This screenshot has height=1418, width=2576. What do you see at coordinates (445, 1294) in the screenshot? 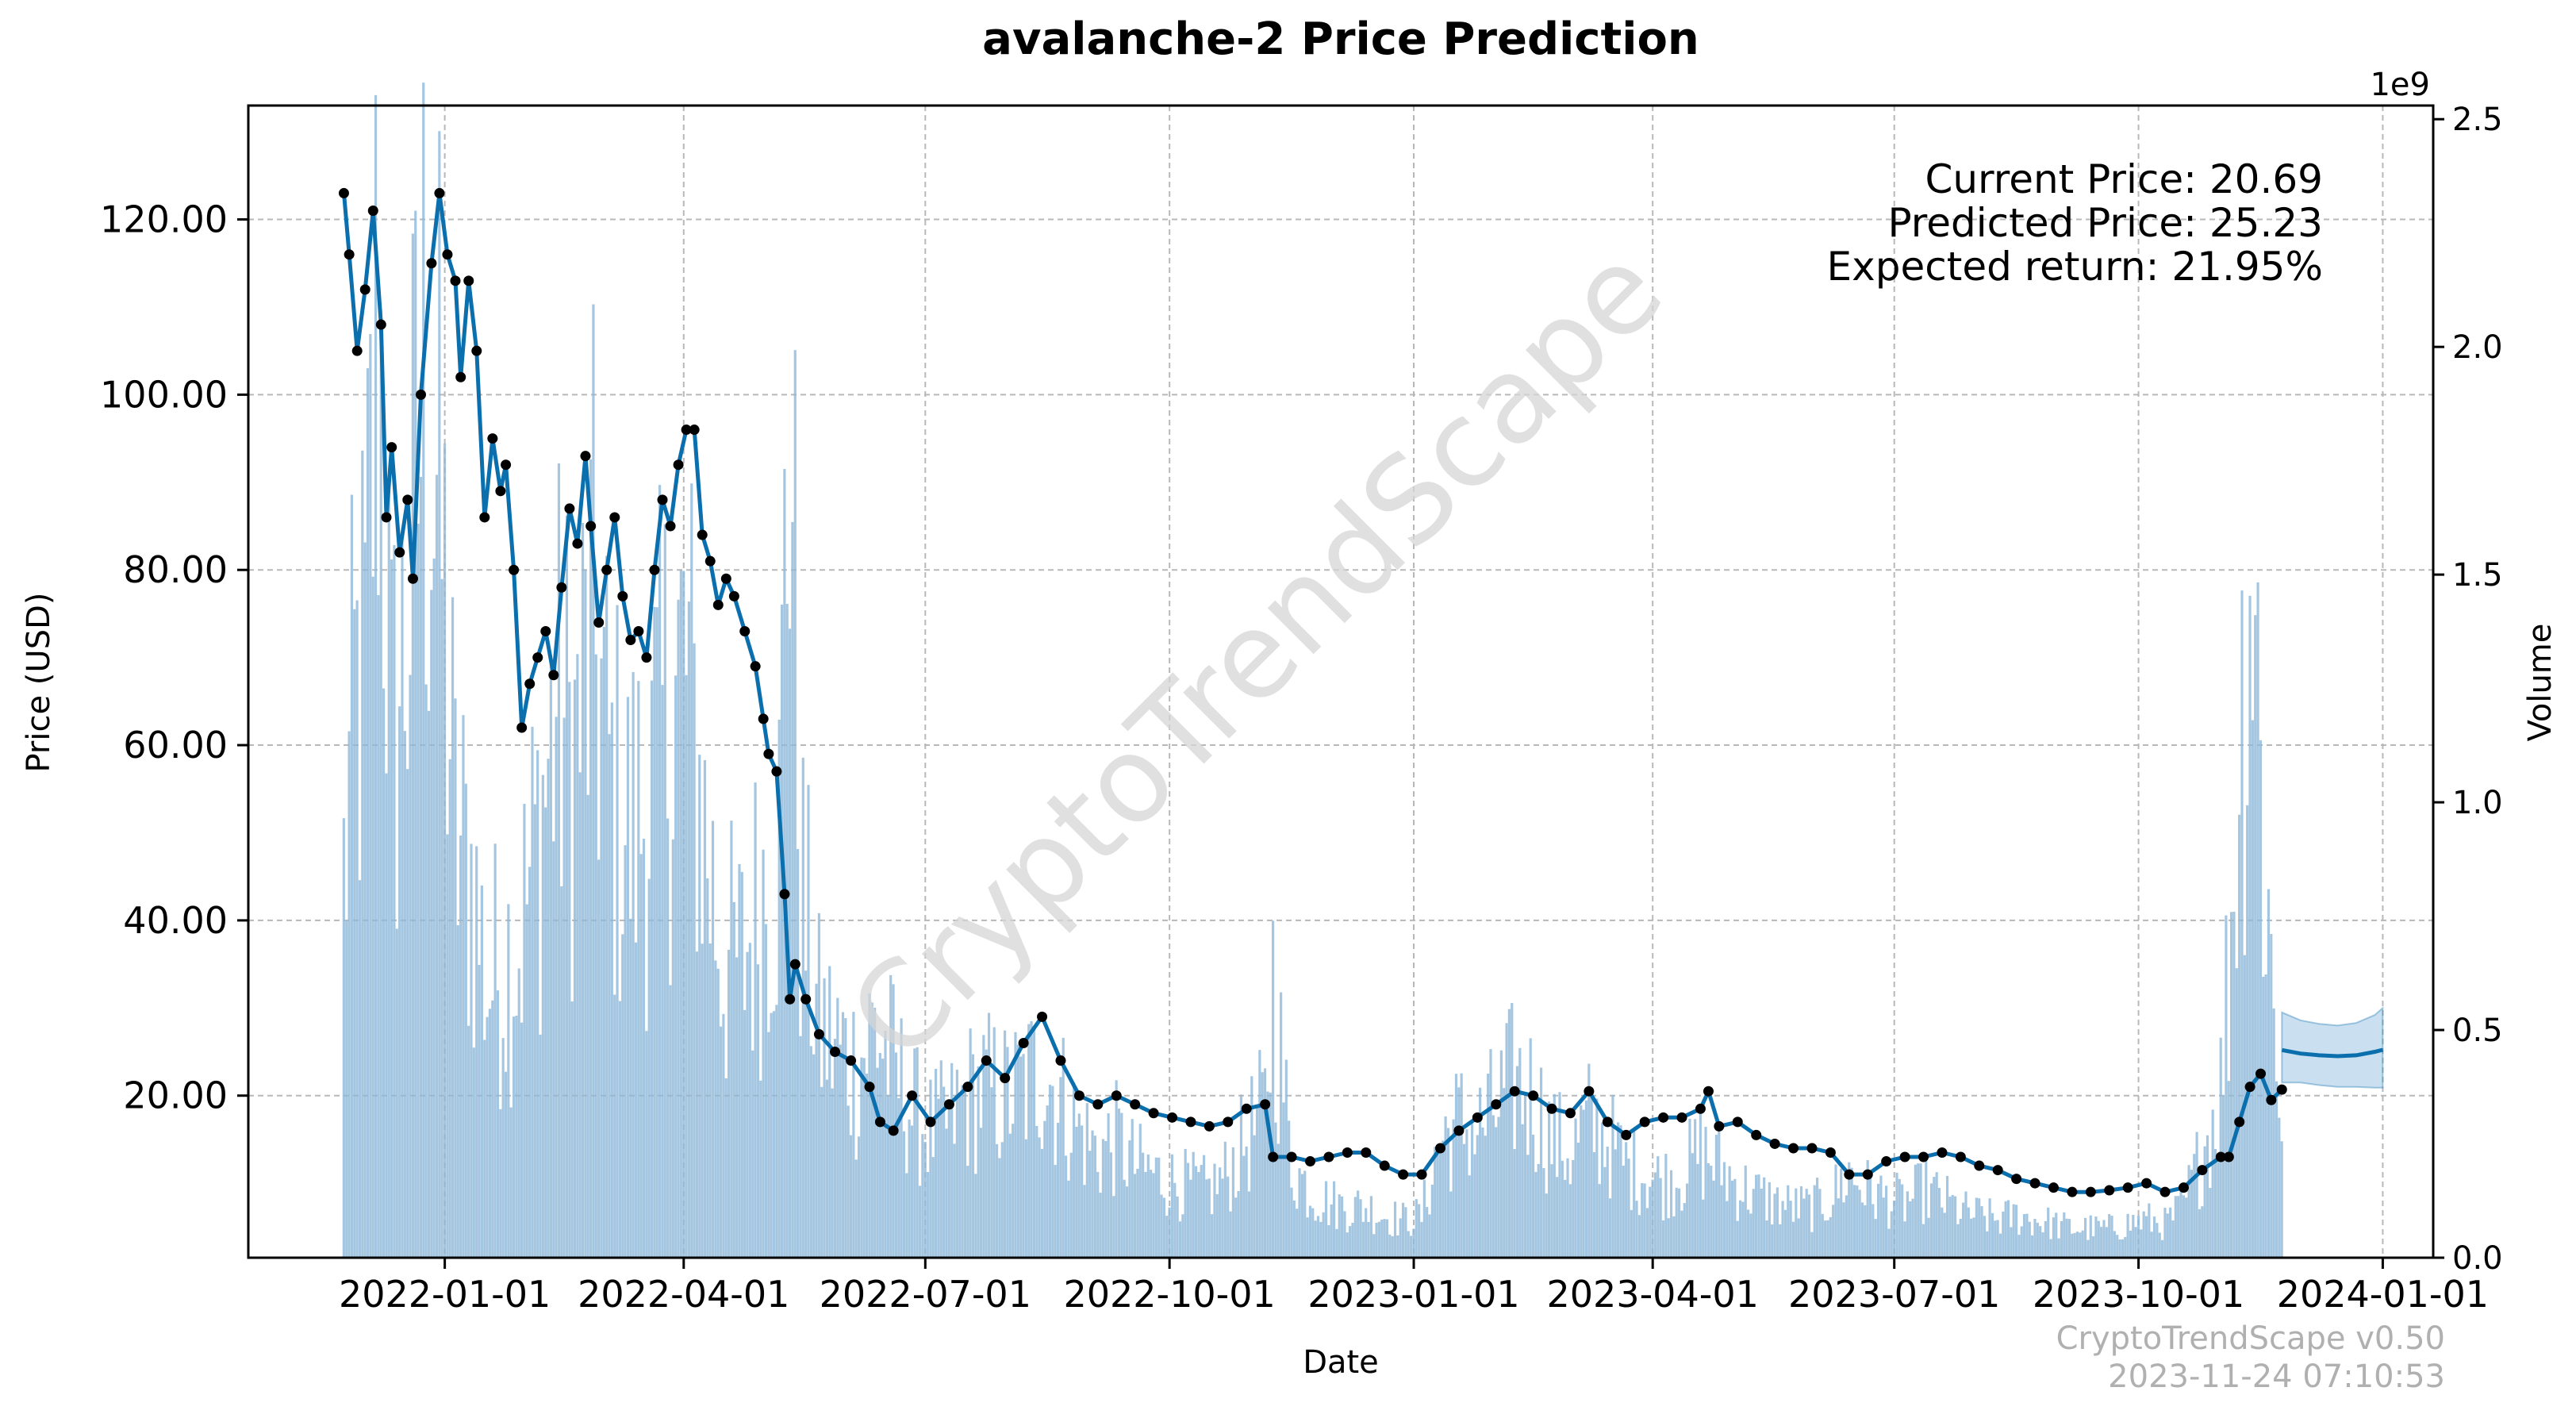
I see `x-tick-label: 2022-01-01` at bounding box center [445, 1294].